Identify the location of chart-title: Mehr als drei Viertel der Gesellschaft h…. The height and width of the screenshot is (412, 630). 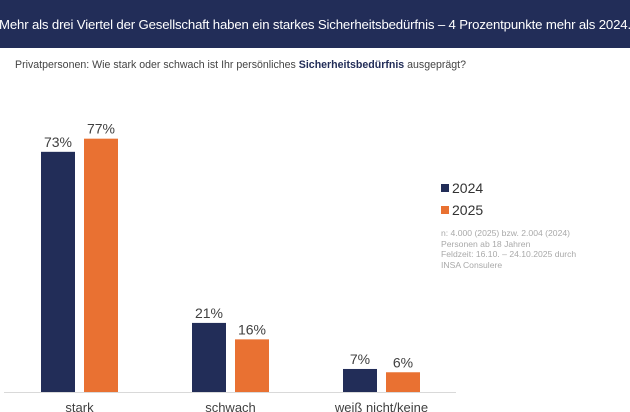
(315, 24).